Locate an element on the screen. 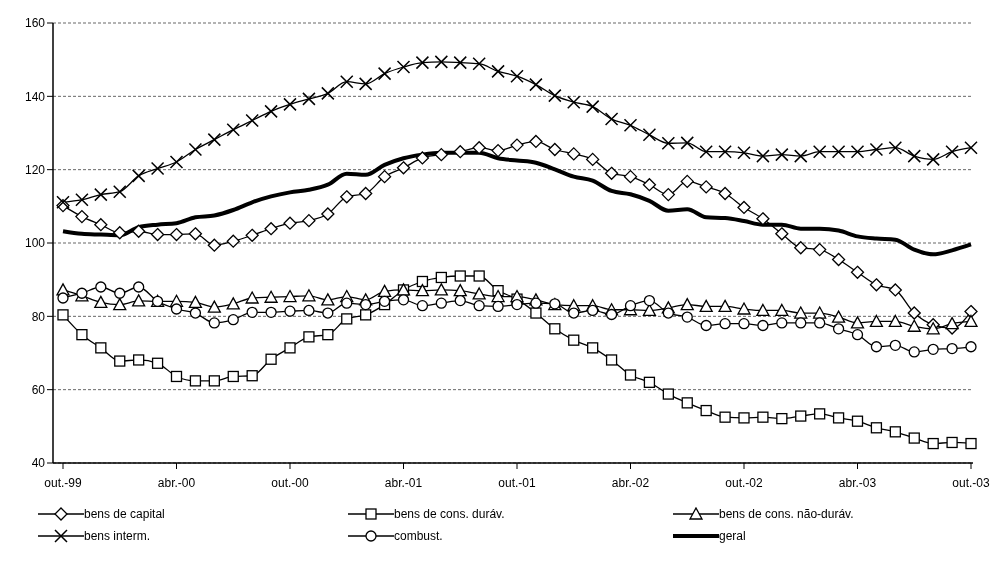 The height and width of the screenshot is (583, 1005). y-tick-label: 100 is located at coordinates (35, 243).